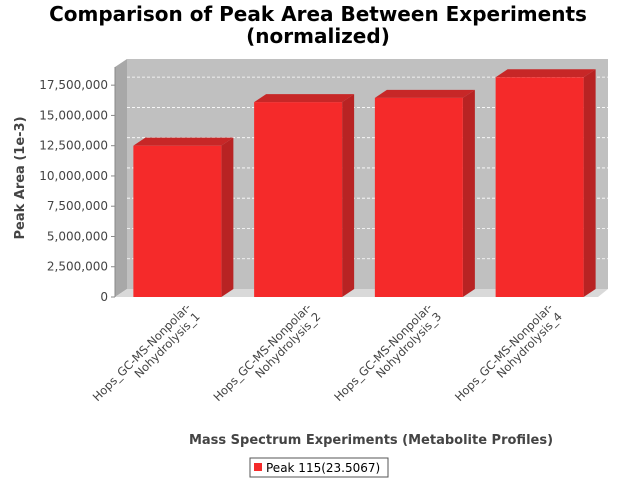 This screenshot has width=640, height=480. Describe the element at coordinates (73, 115) in the screenshot. I see `y-tick-label: 15,000,000` at that location.